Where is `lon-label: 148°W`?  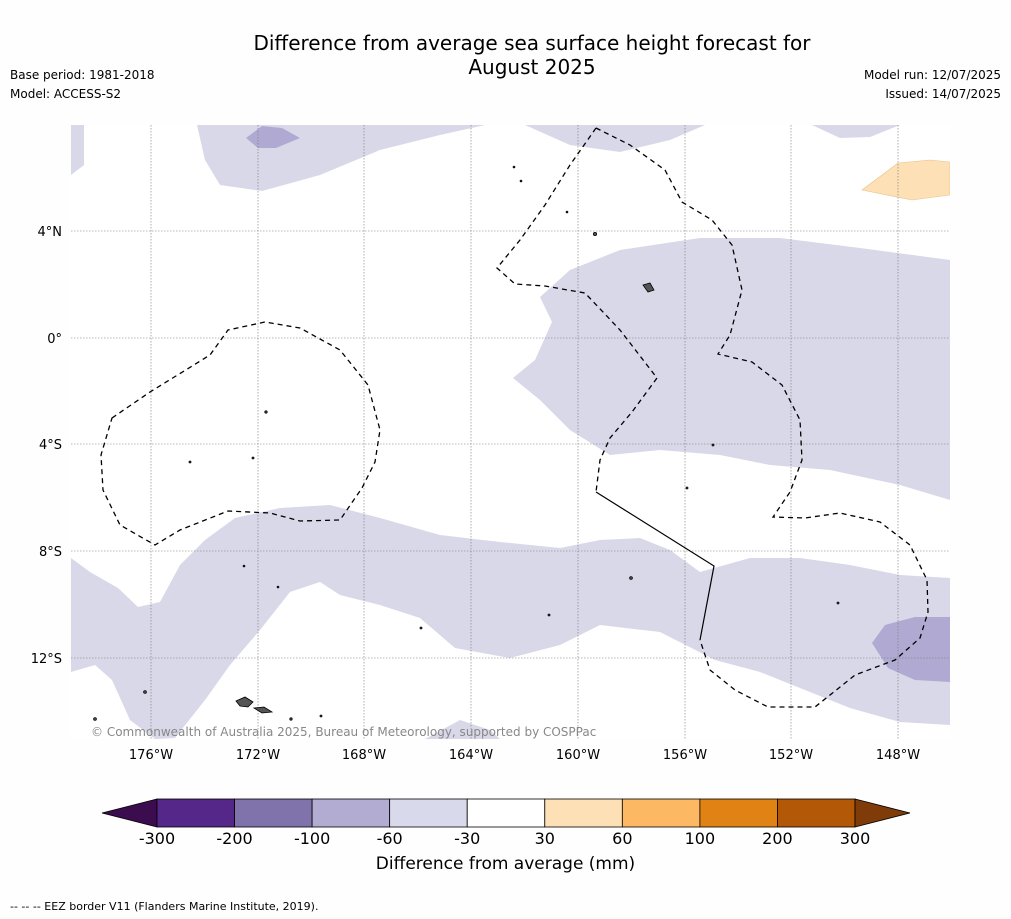
lon-label: 148°W is located at coordinates (898, 755).